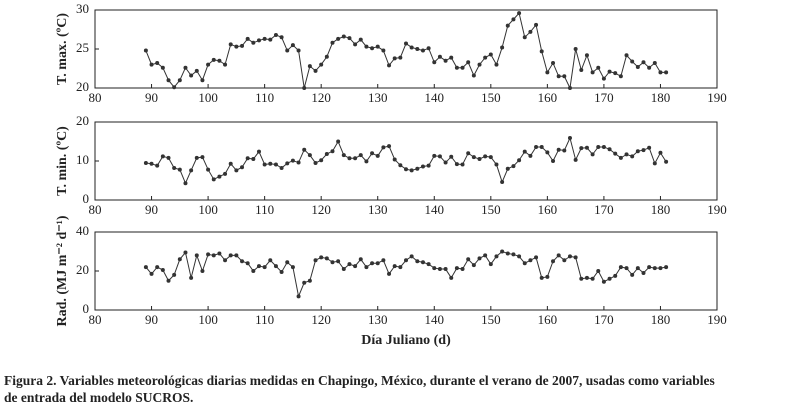 The image size is (789, 409). Describe the element at coordinates (435, 97) in the screenshot. I see `x-tick-label: 140` at that location.